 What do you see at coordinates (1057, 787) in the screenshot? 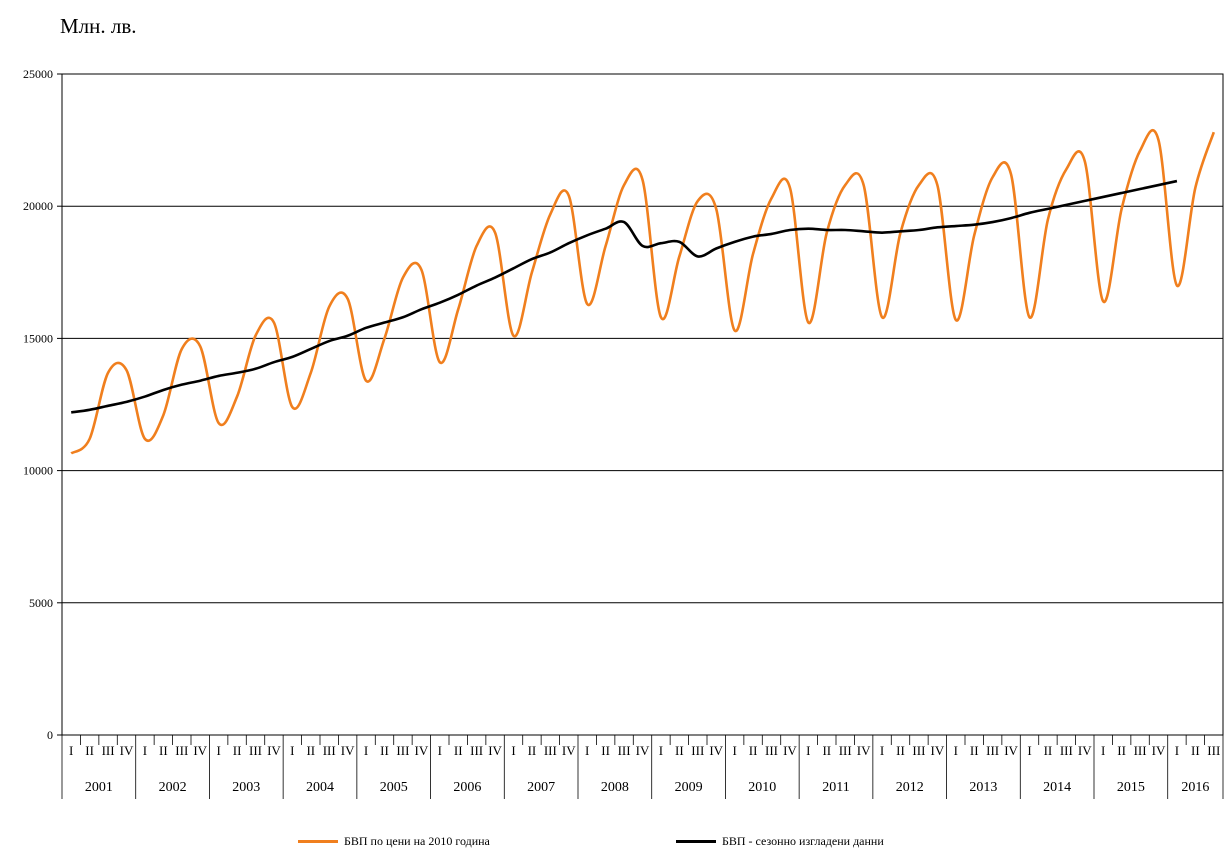
I see `x-year-label: 2014` at bounding box center [1057, 787].